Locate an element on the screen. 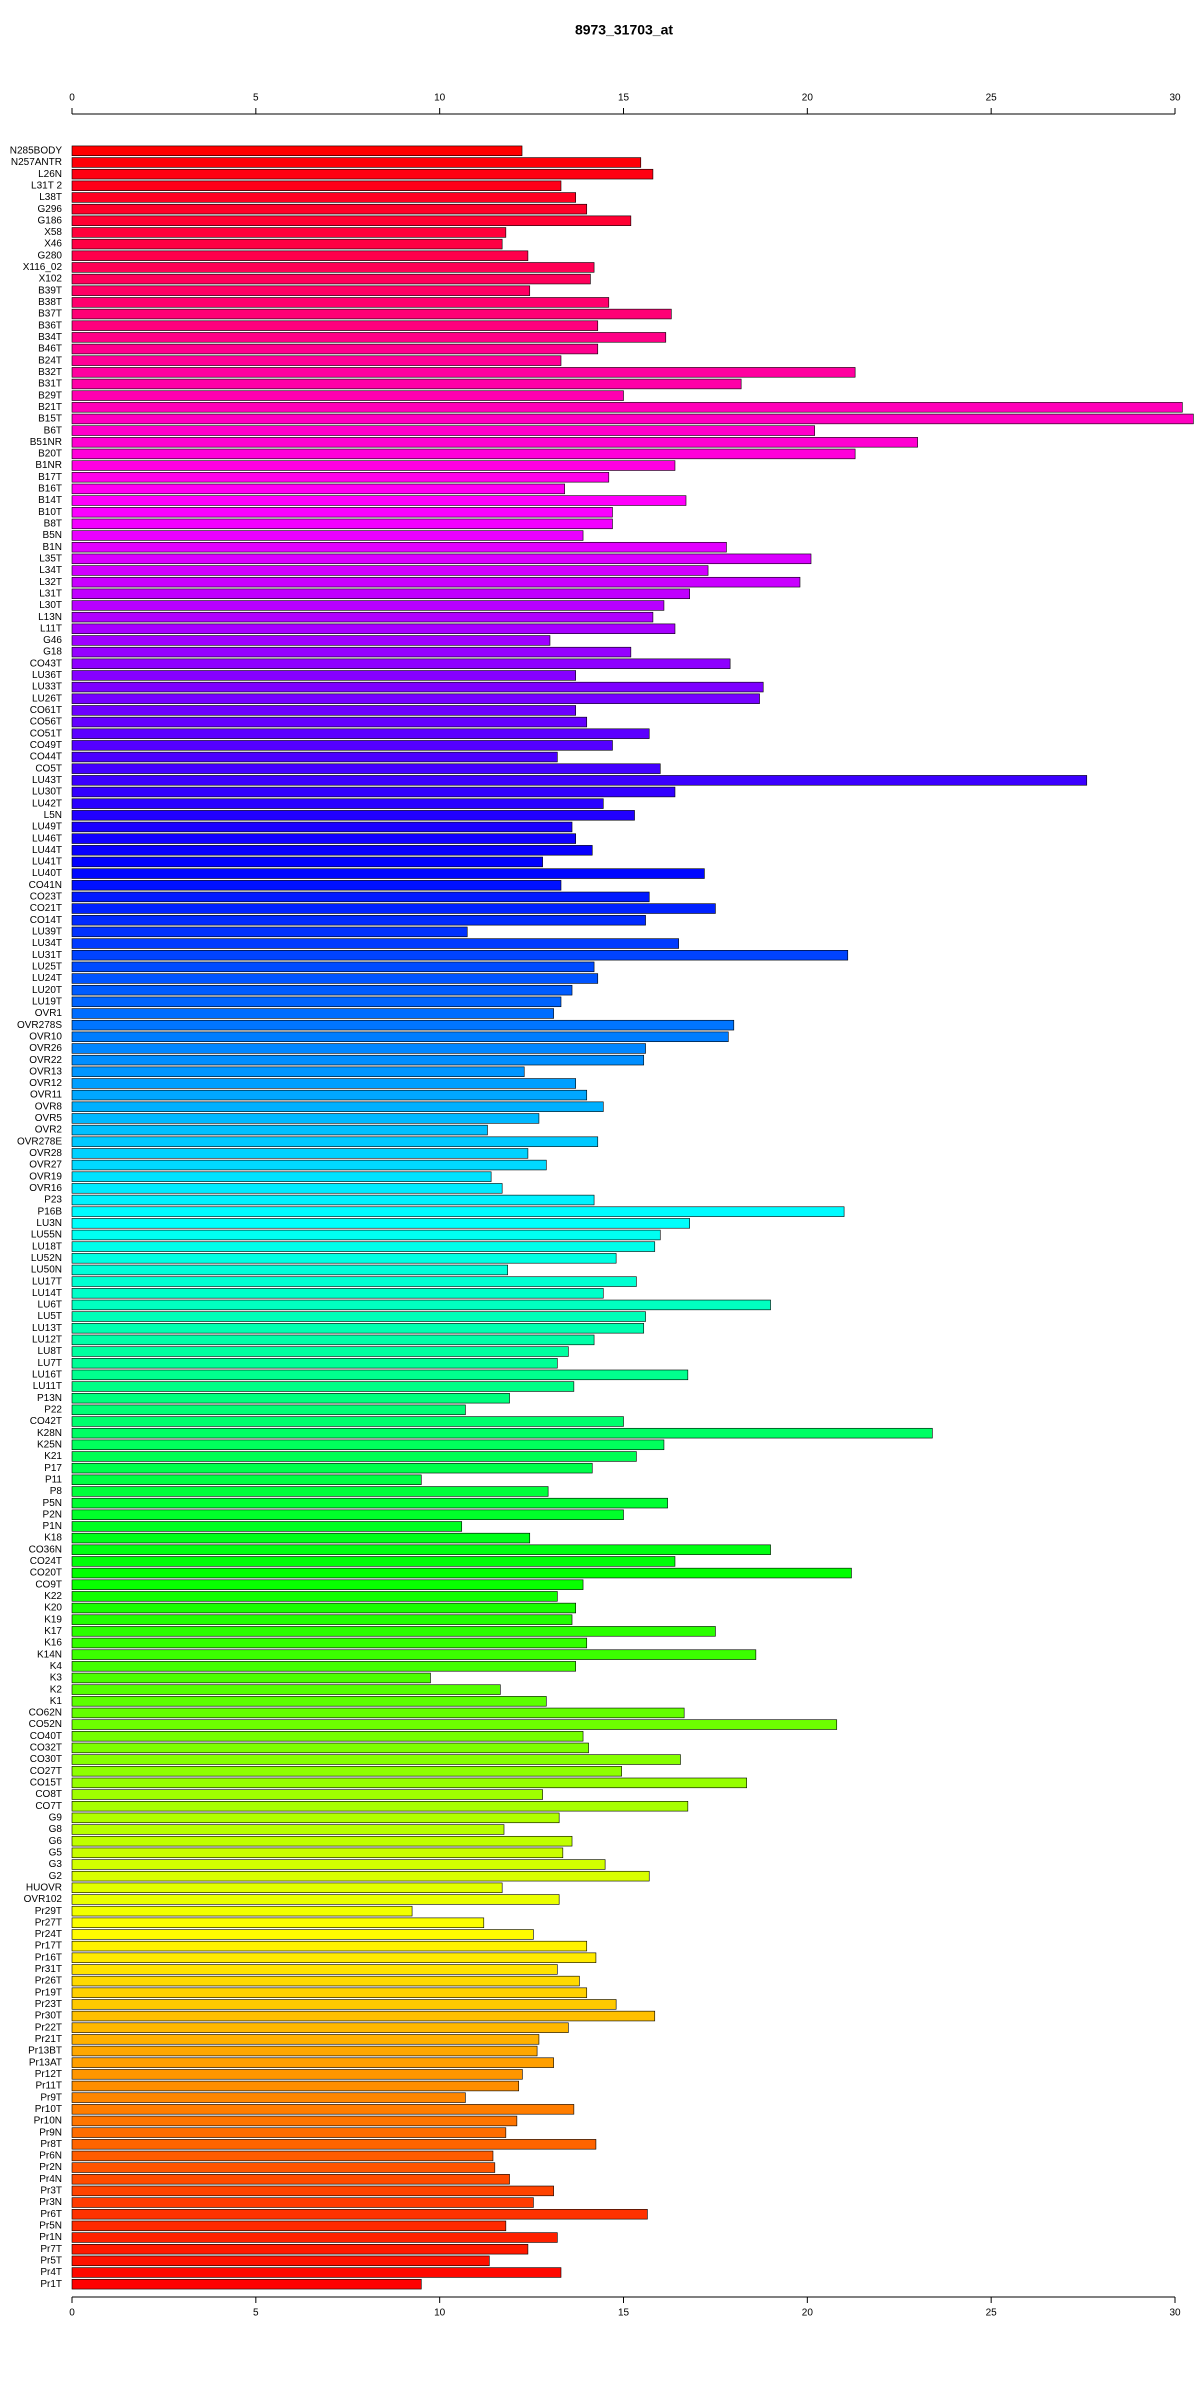 The image size is (1200, 2400). y-tick-label: CO24T is located at coordinates (46, 1561).